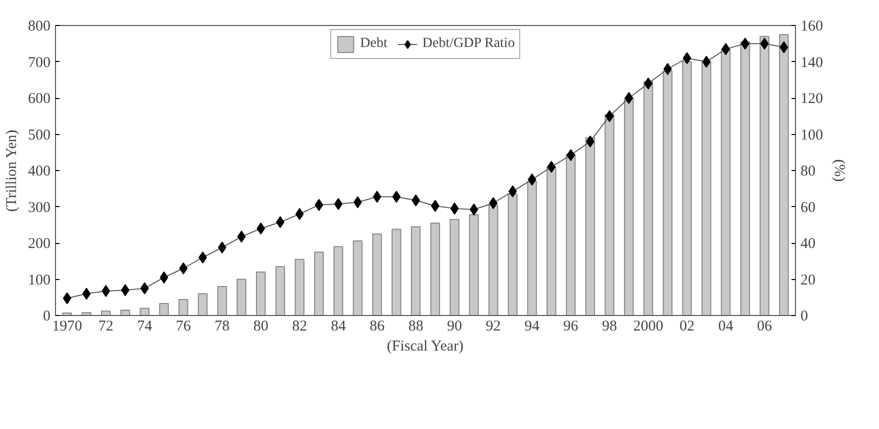 The height and width of the screenshot is (429, 879). I want to click on x-tick-label: 94, so click(532, 326).